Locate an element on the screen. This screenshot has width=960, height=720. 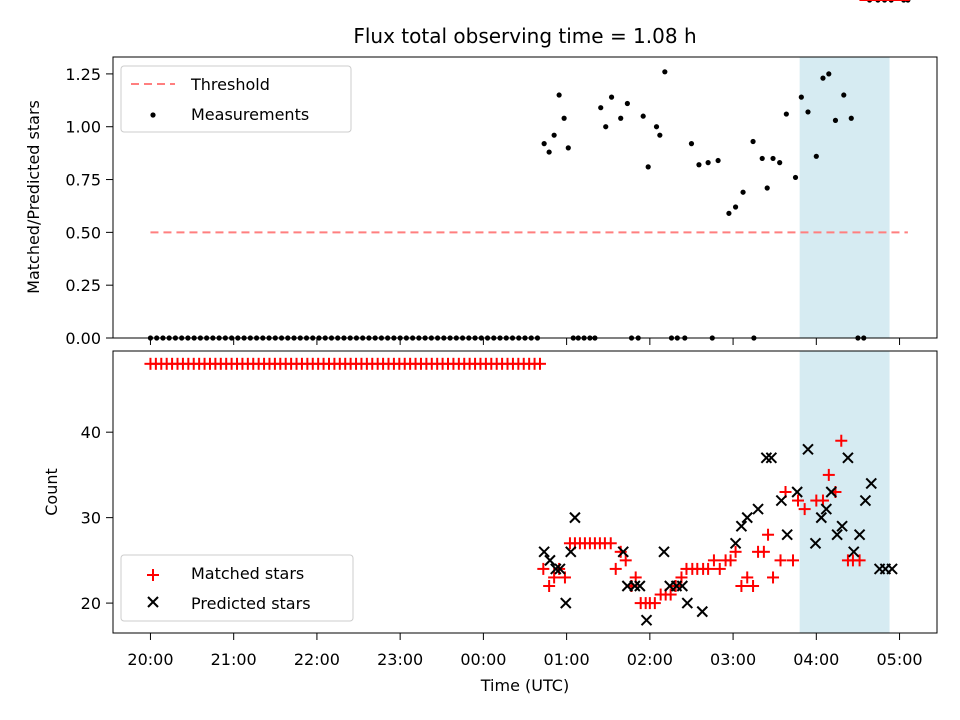
top-y-tick-label: 1.00 is located at coordinates (83, 127).